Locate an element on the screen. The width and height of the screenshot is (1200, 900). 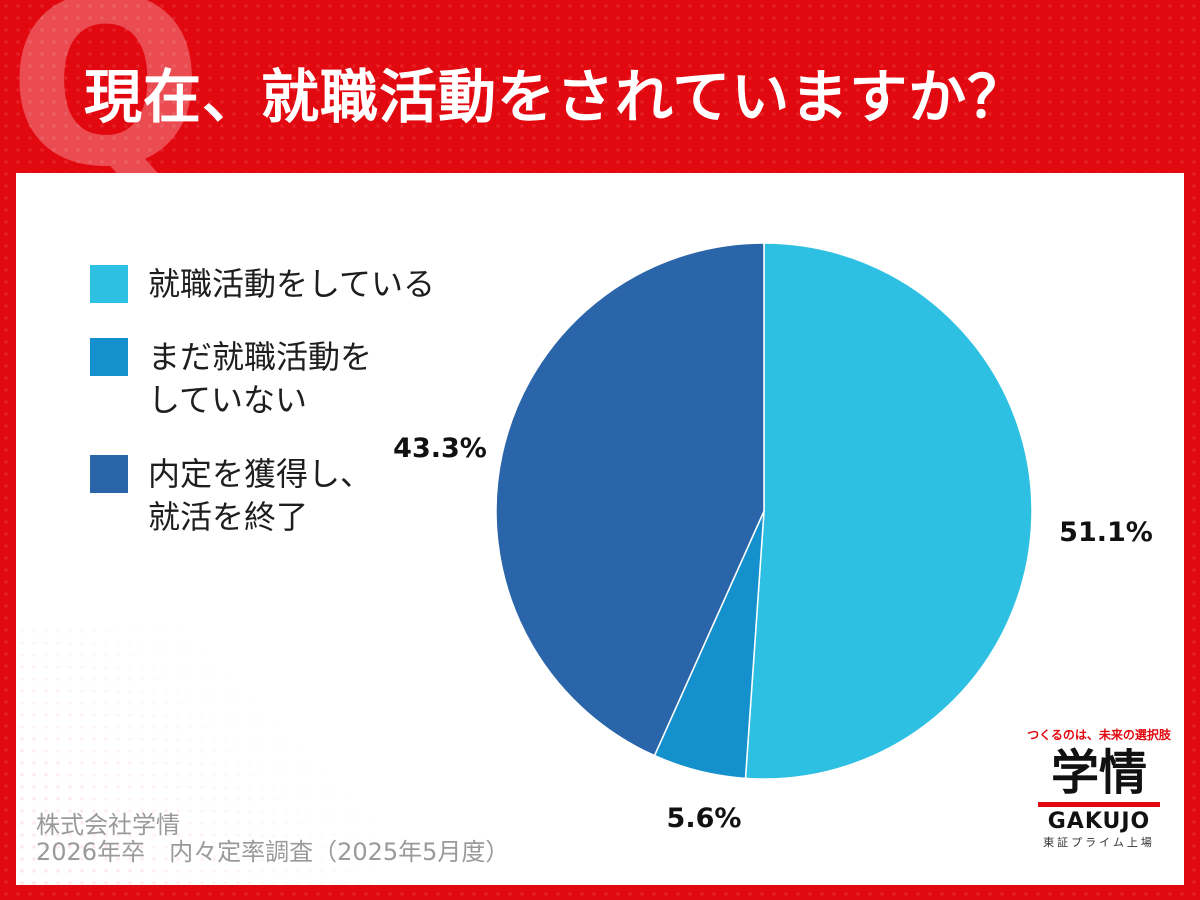
legend-label-1: まだ就職活動を していない is located at coordinates (260, 379).